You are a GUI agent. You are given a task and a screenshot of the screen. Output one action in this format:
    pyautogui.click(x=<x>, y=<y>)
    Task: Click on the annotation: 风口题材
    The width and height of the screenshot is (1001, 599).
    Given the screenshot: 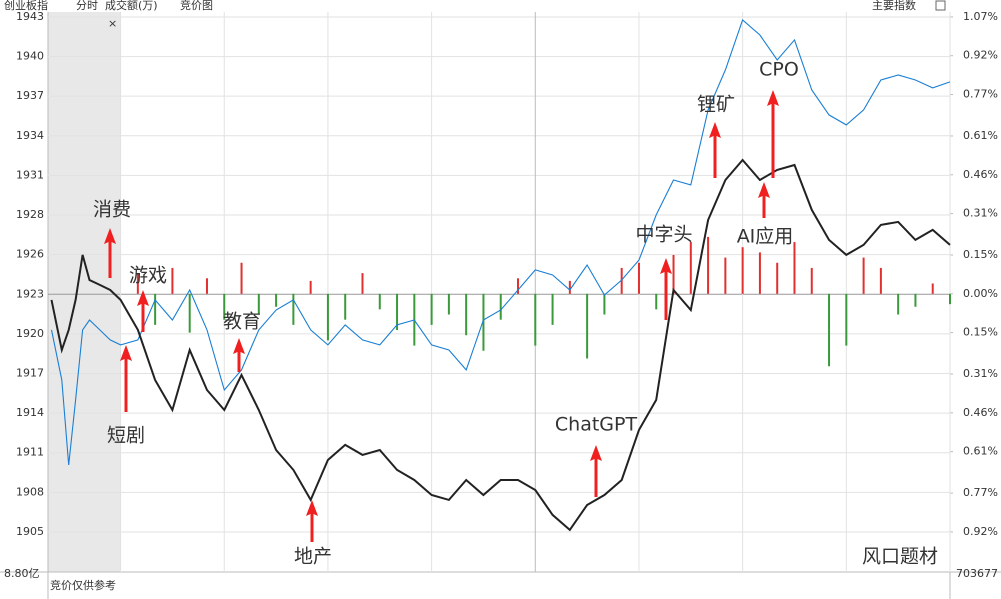 What is the action you would take?
    pyautogui.click(x=900, y=557)
    